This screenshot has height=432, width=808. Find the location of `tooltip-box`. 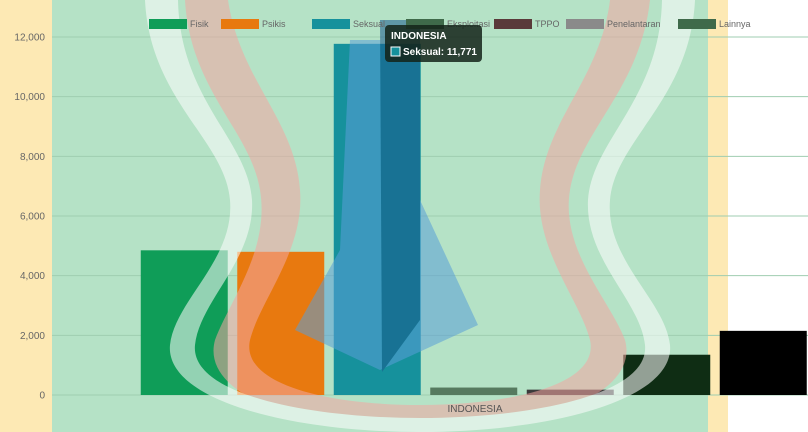

tooltip-box is located at coordinates (433, 43).